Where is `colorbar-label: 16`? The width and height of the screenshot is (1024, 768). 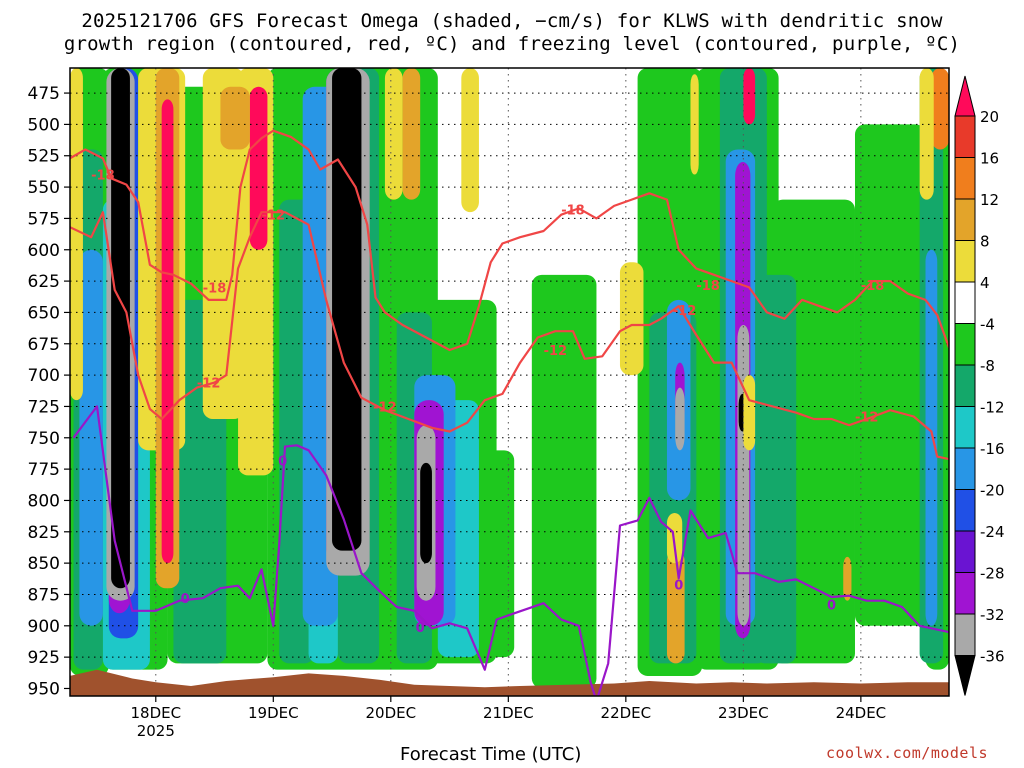
colorbar-label: 16 is located at coordinates (989, 159).